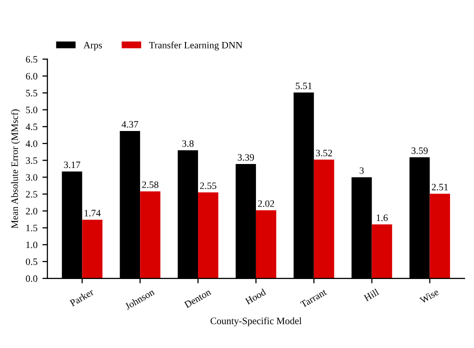 This screenshot has width=474, height=348. What do you see at coordinates (195, 45) in the screenshot?
I see `legend-label: Transfer Learning DNN` at bounding box center [195, 45].